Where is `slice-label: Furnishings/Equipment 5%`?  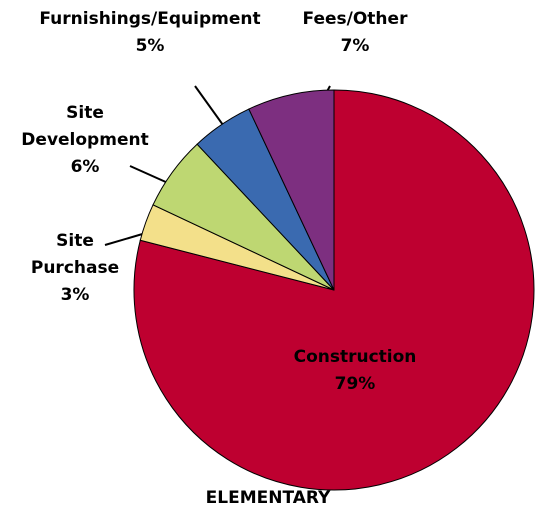 slice-label: Furnishings/Equipment 5% is located at coordinates (150, 33).